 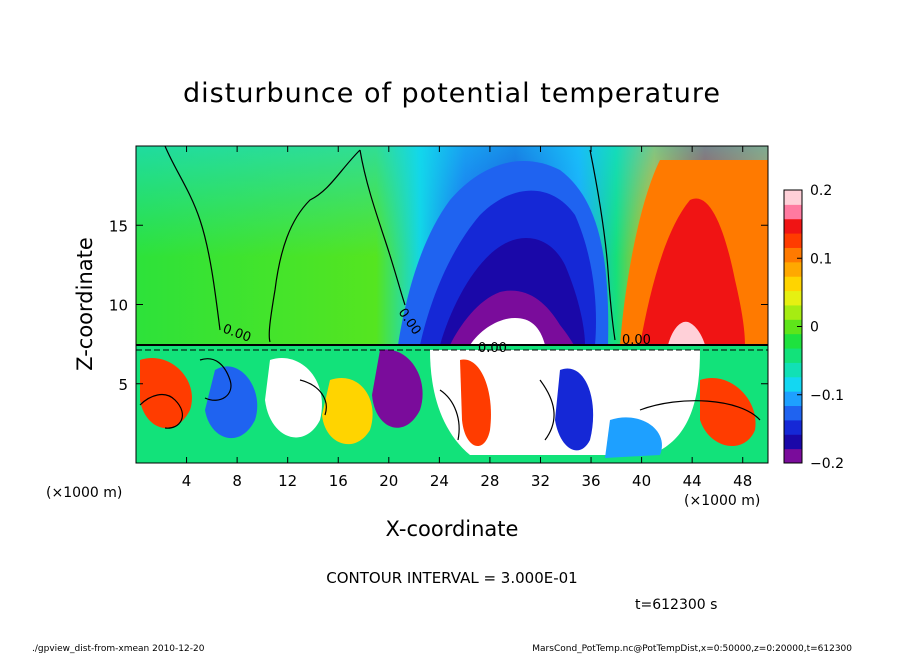 I want to click on colorbar, so click(x=793, y=327).